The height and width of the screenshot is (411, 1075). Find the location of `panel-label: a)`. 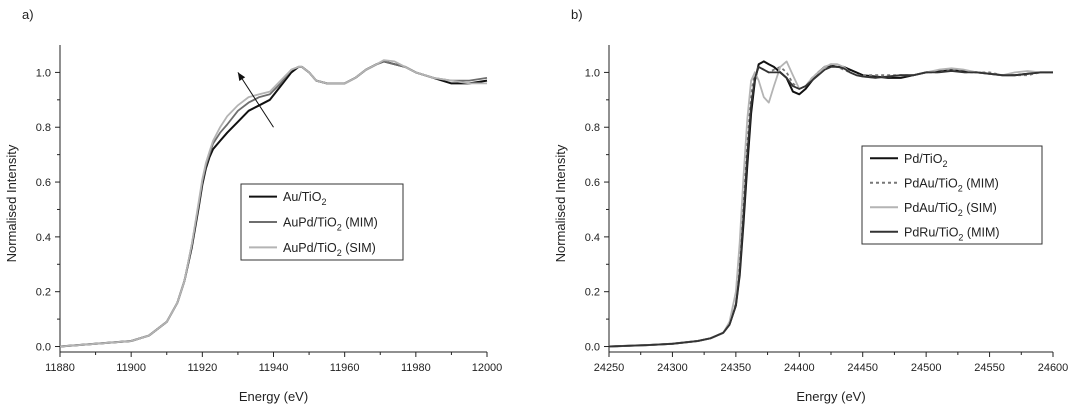

panel-label: a) is located at coordinates (28, 14).